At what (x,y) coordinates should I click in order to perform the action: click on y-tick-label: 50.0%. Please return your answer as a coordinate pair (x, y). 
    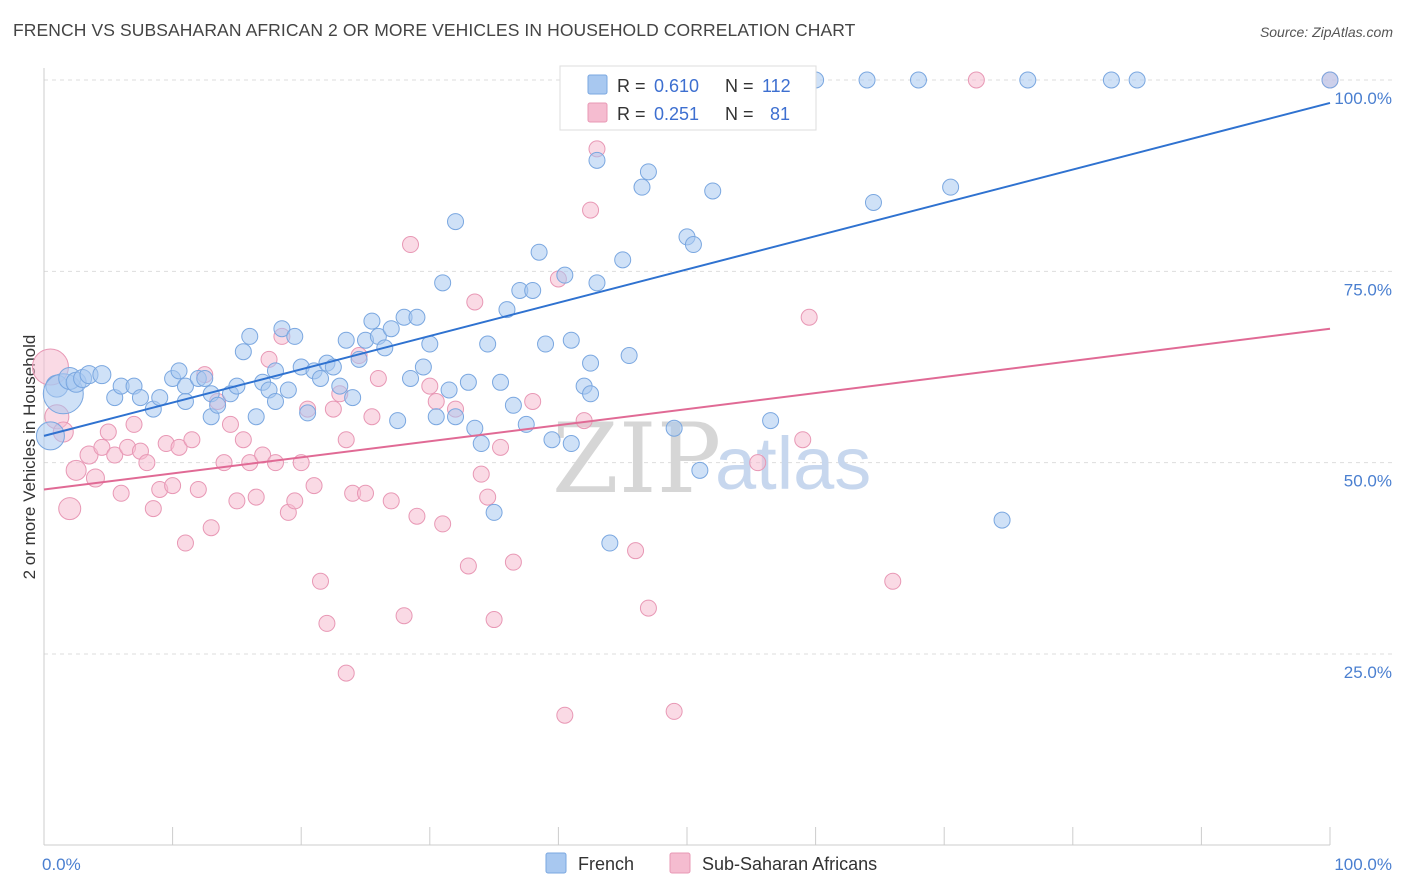
    Looking at the image, I should click on (1368, 481).